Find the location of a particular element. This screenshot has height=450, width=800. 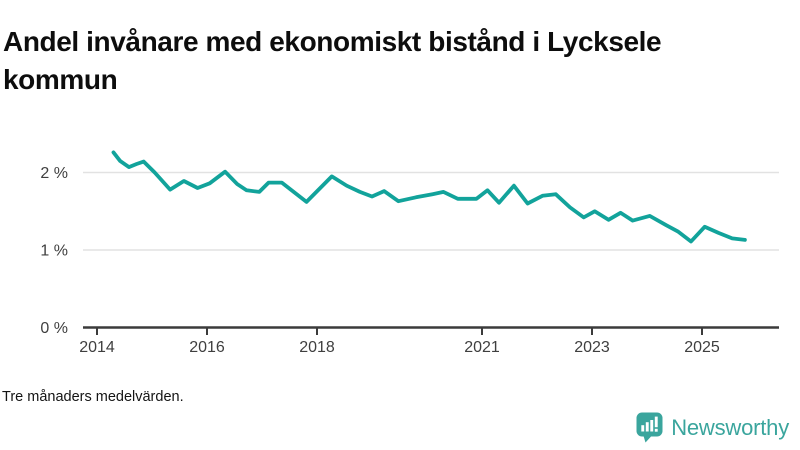

x-tick-label: 2014 is located at coordinates (97, 347).